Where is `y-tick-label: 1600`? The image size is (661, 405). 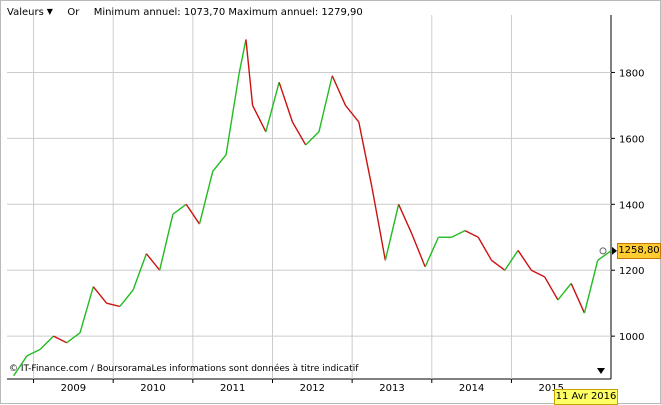 y-tick-label: 1600 is located at coordinates (631, 139).